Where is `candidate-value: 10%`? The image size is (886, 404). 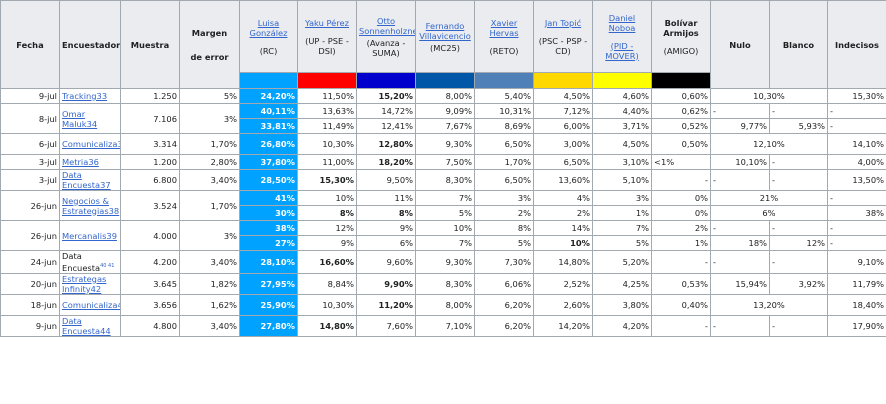
candidate-value: 10% is located at coordinates (327, 198).